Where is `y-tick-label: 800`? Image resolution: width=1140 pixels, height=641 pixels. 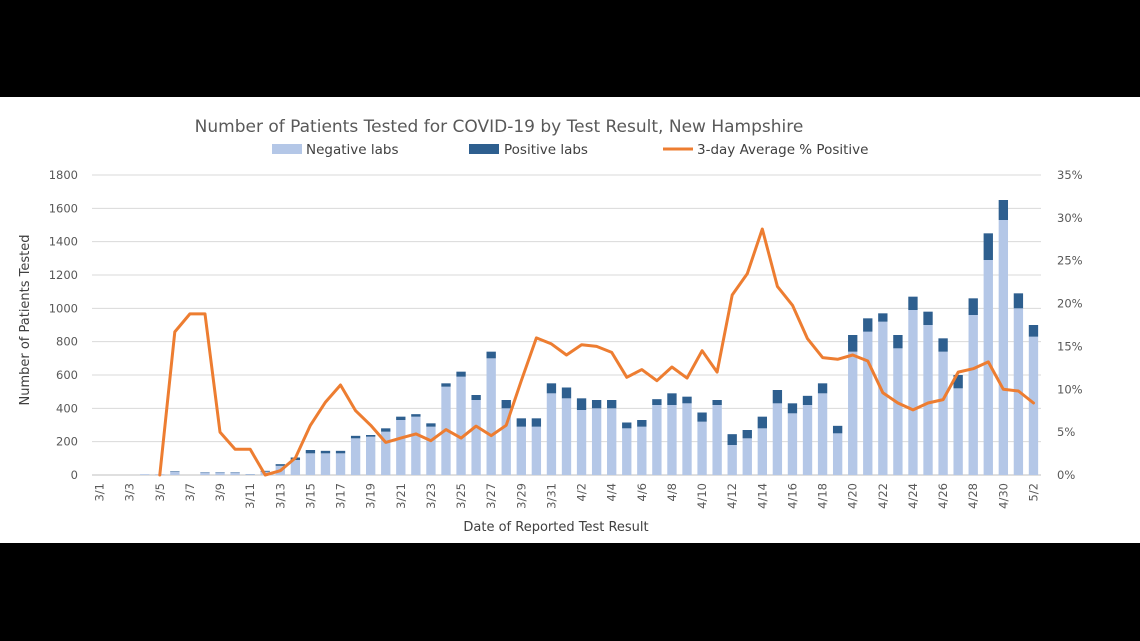 y-tick-label: 800 is located at coordinates (67, 342).